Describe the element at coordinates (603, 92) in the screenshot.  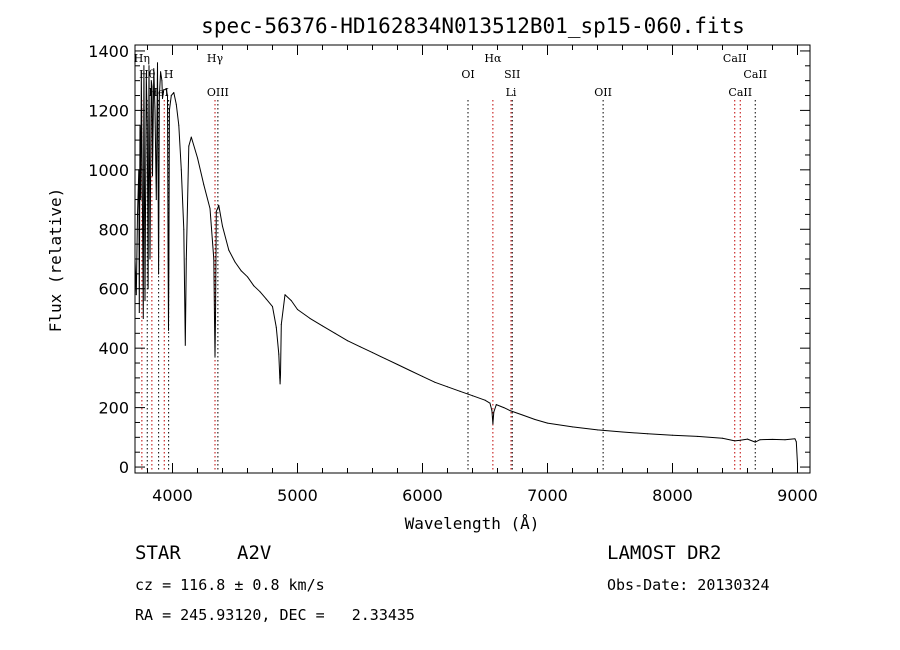
I see `spectral-line-label: OII` at that location.